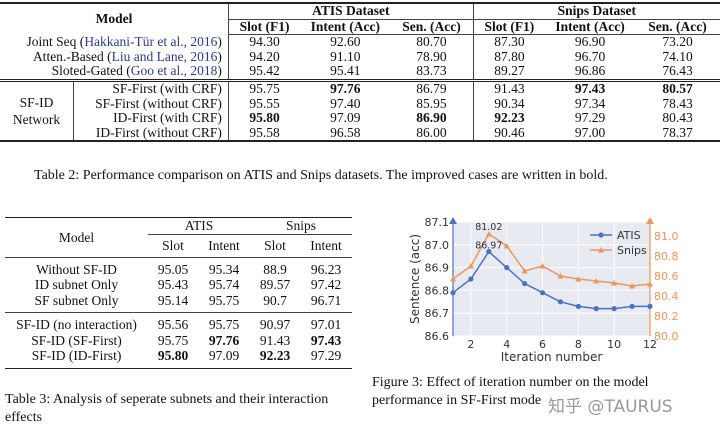  Describe the element at coordinates (650, 220) in the screenshot. I see `right-axis-arrow-icon` at that location.